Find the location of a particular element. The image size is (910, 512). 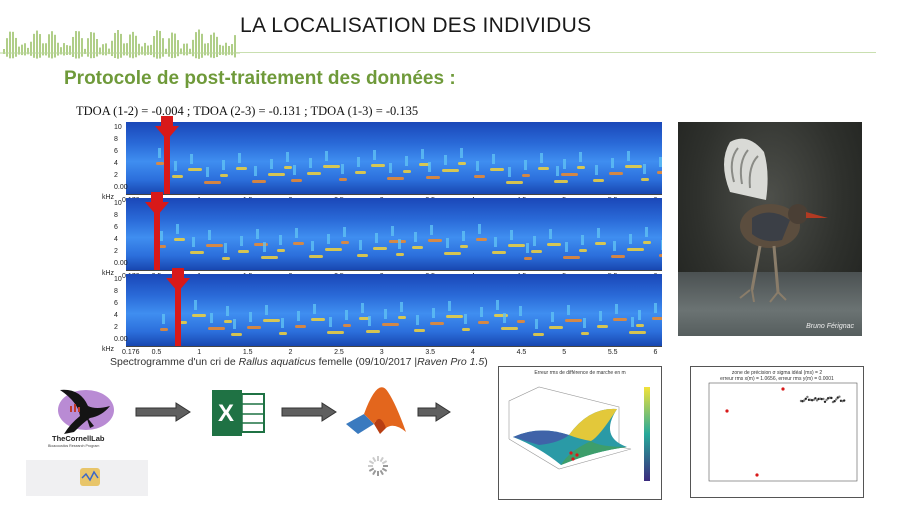

x-tick-label: 2.5 is located at coordinates (339, 352).